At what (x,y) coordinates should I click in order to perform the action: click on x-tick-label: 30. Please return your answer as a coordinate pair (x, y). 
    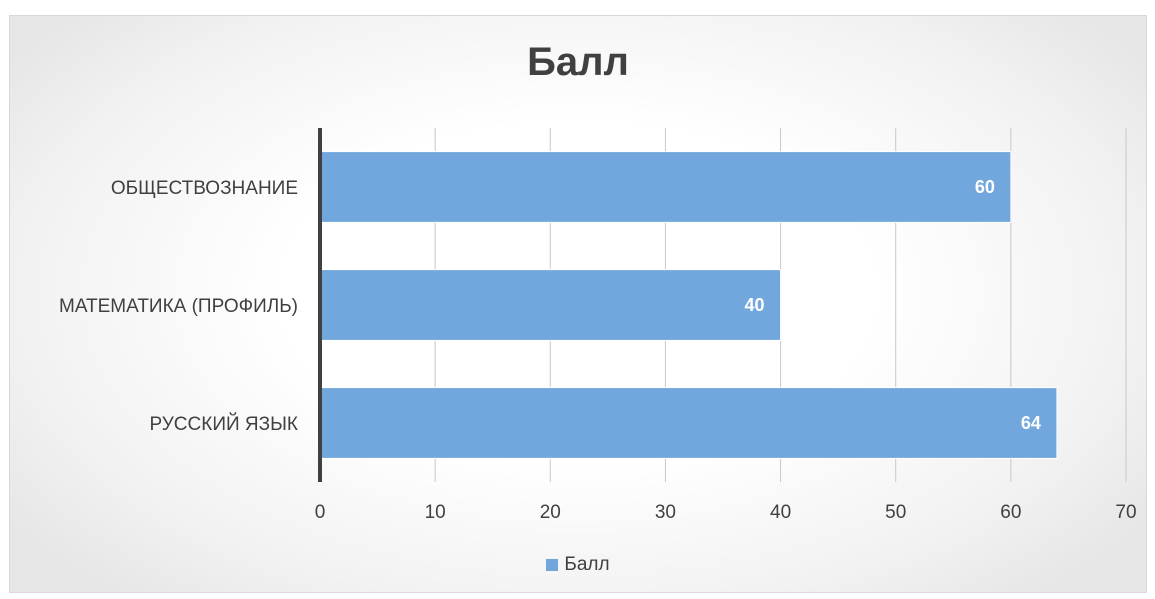
    Looking at the image, I should click on (665, 512).